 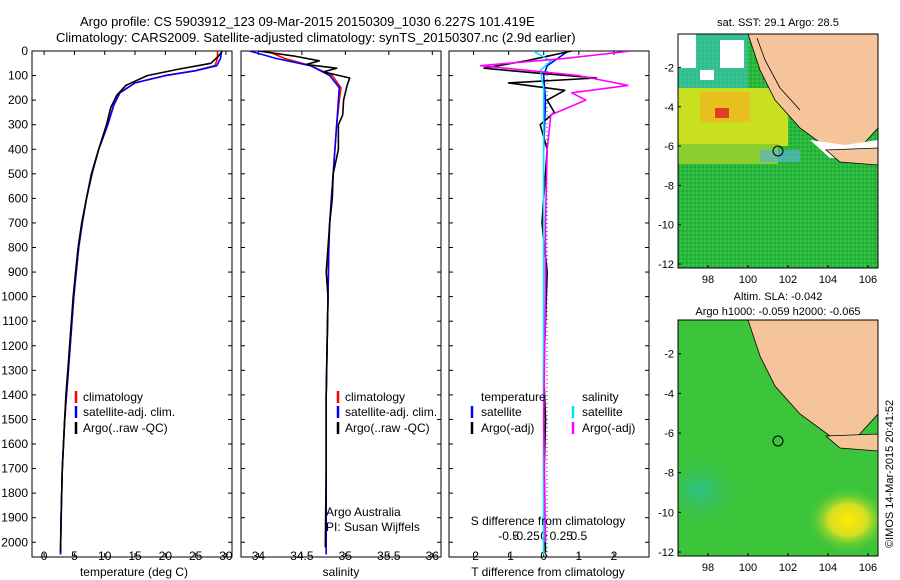 I want to click on salinity-series, so click(x=300, y=303).